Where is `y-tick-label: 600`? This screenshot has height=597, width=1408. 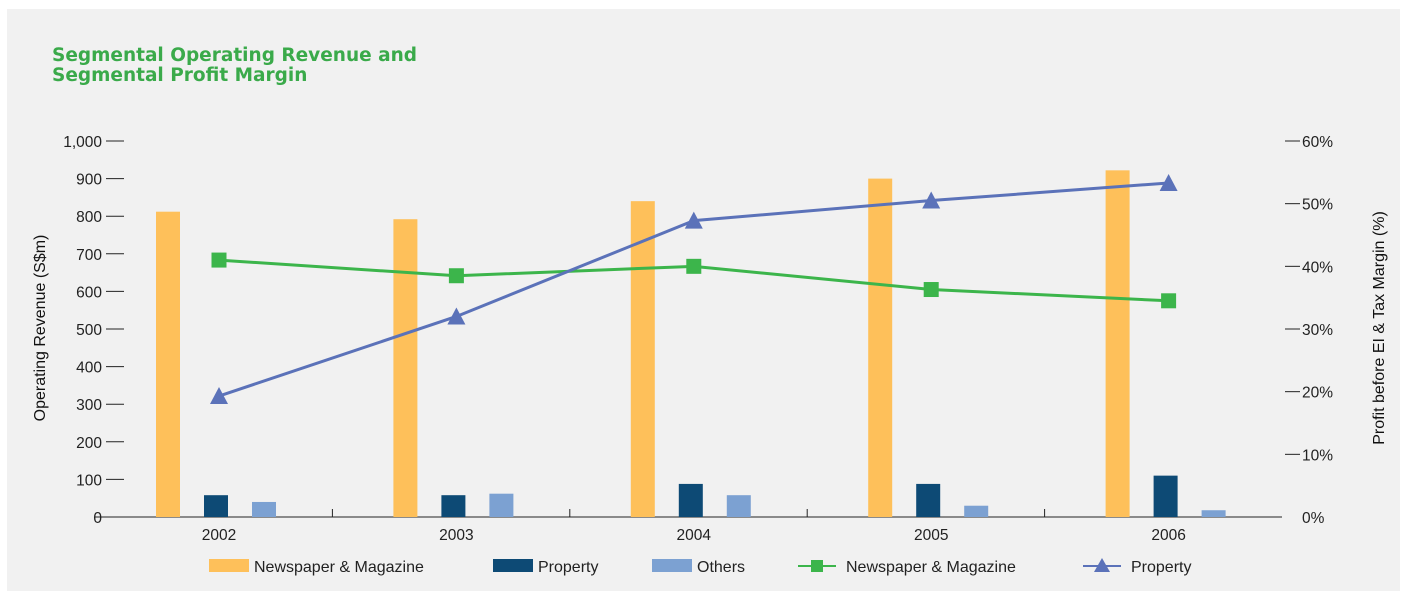
y-tick-label: 600 is located at coordinates (89, 292).